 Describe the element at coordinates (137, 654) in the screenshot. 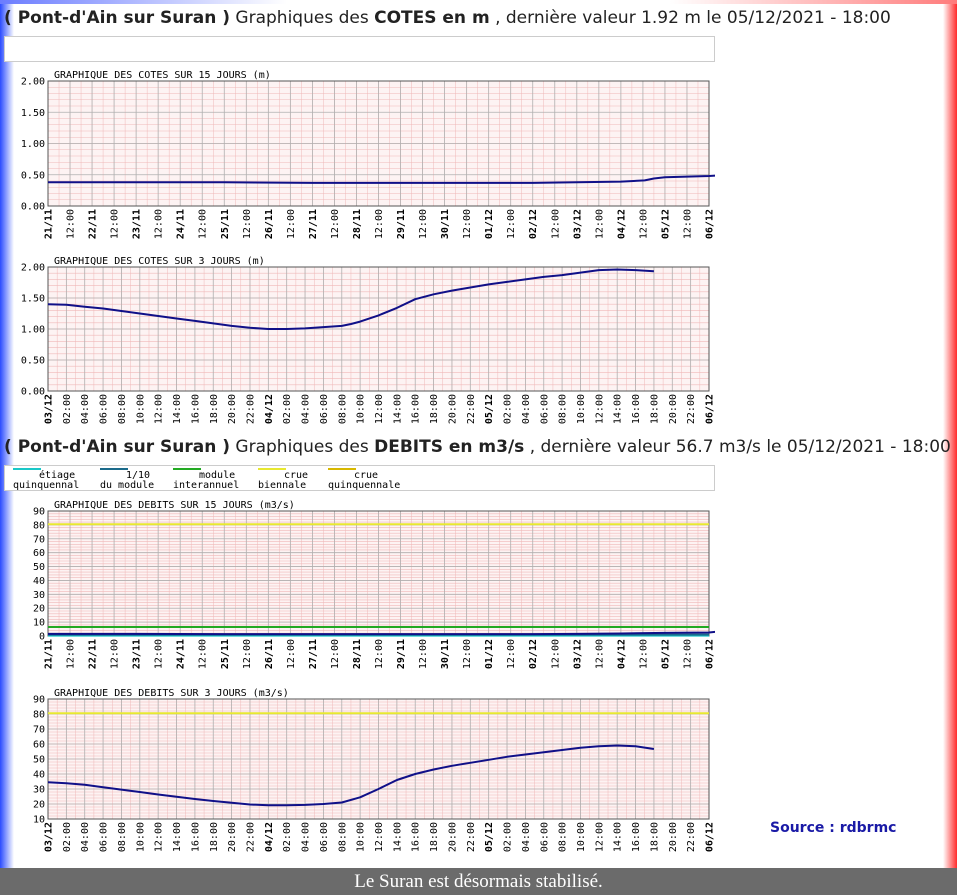

I see `x-tick-label: 23/11` at that location.